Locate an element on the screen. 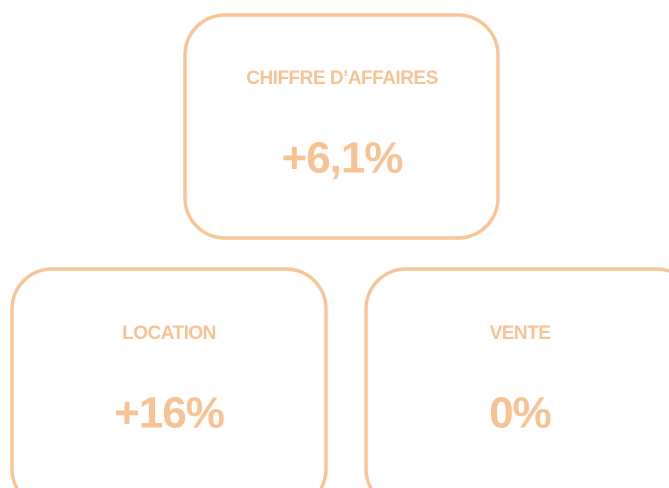  card-value: +6,1% is located at coordinates (342, 158).